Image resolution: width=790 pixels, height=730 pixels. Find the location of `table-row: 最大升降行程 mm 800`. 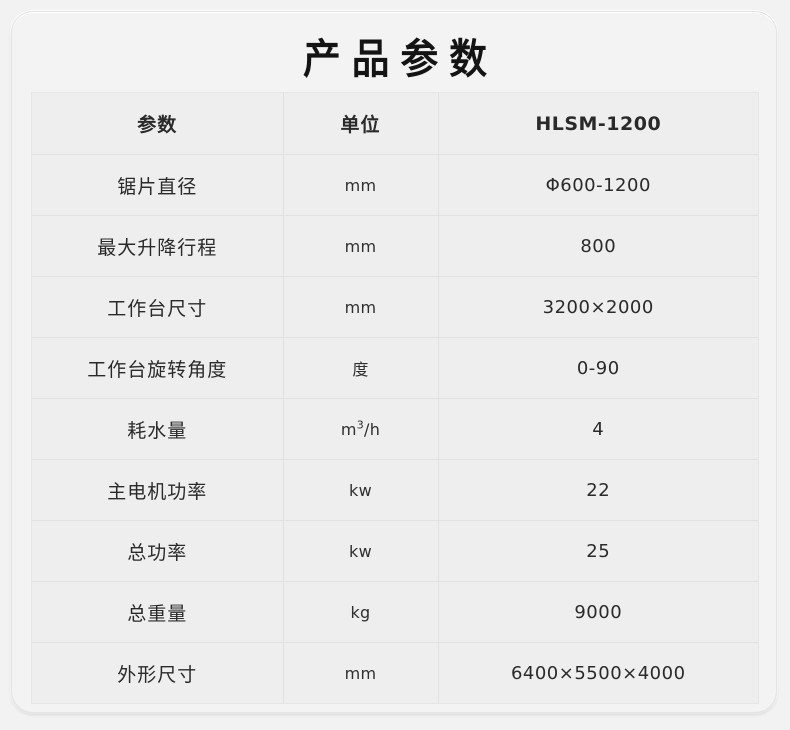

table-row: 最大升降行程 mm 800 is located at coordinates (395, 246).